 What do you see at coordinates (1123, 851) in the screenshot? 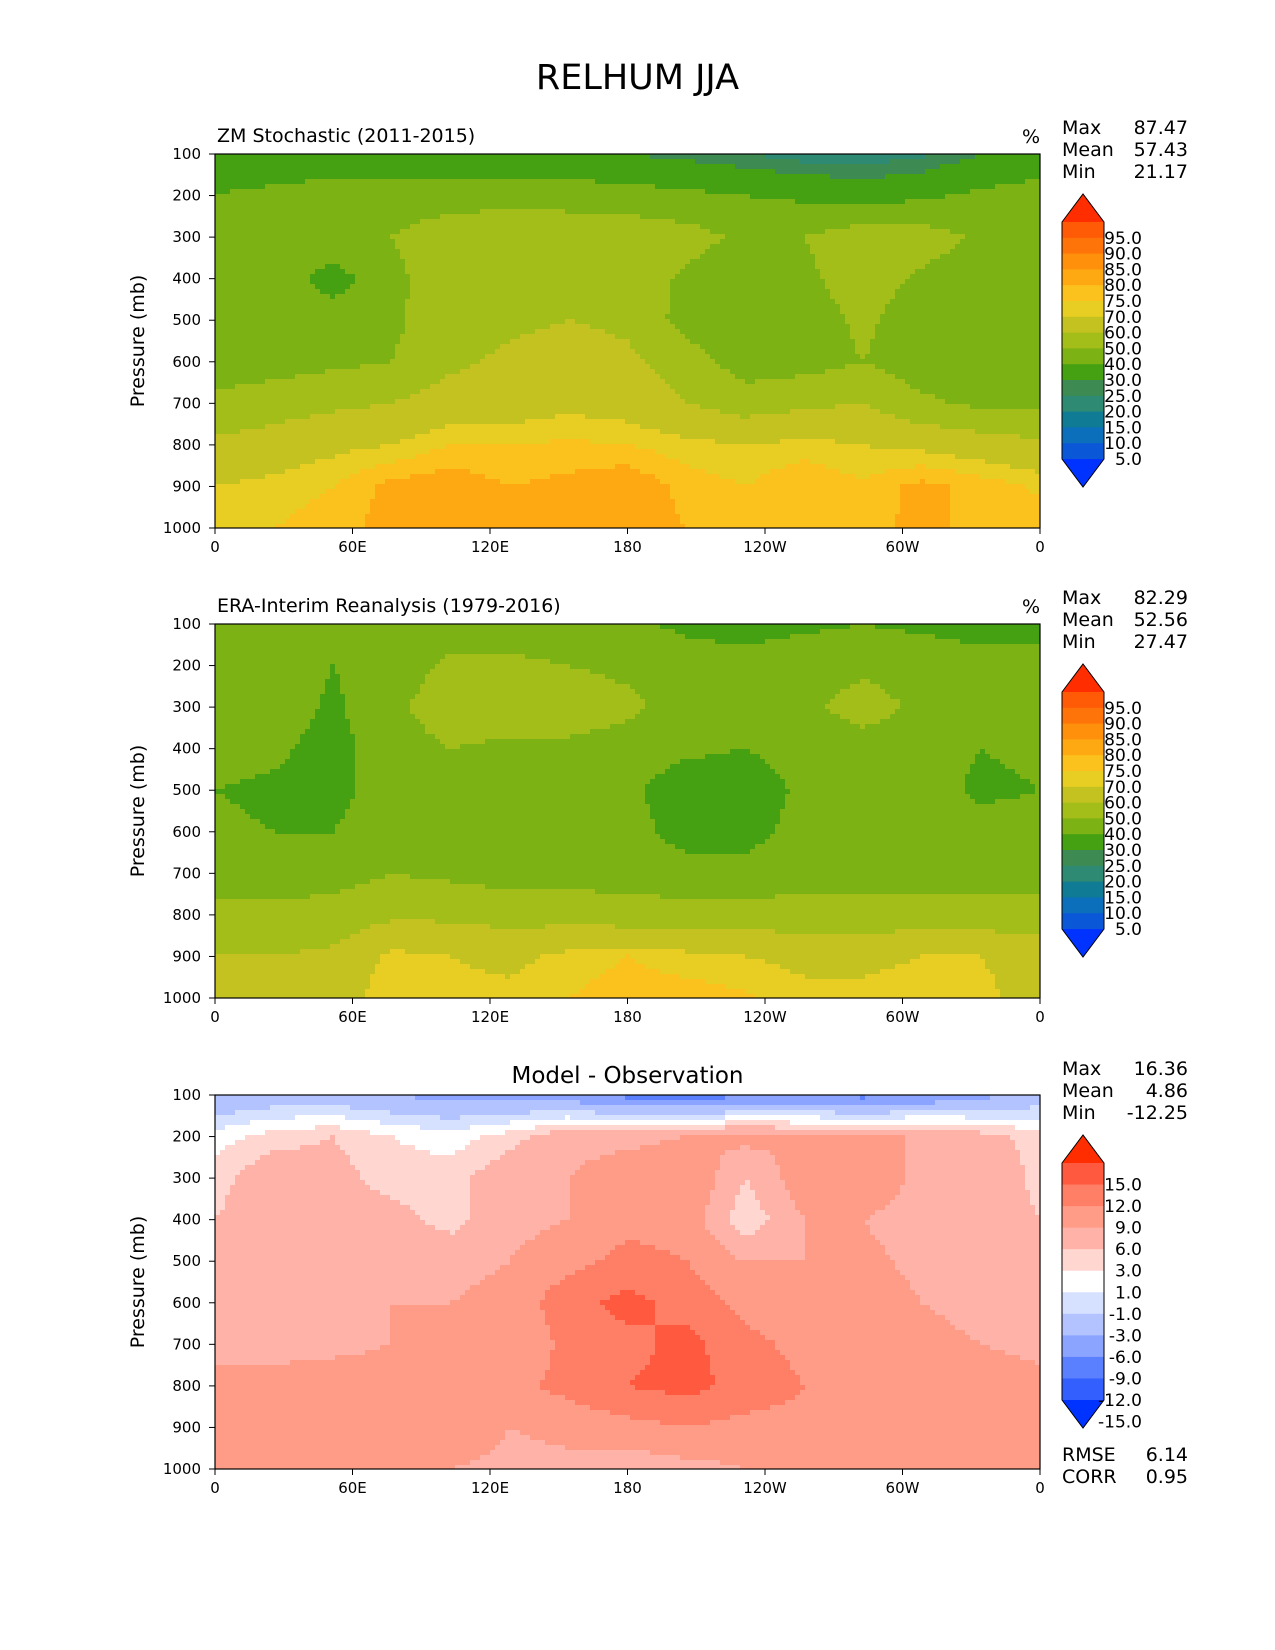
I see `colorbar-label: 30.0` at bounding box center [1123, 851].